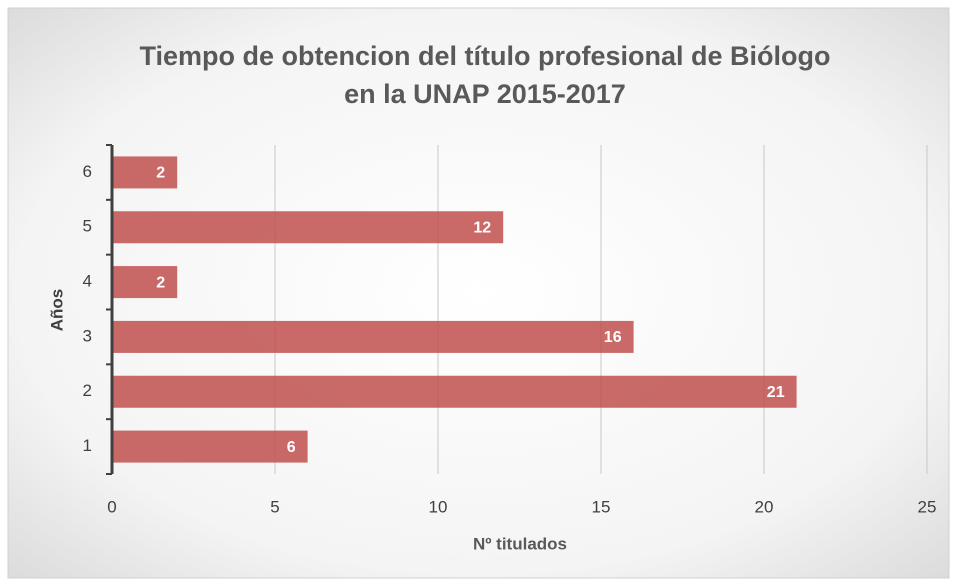  I want to click on y-tick-label: 6, so click(87, 171).